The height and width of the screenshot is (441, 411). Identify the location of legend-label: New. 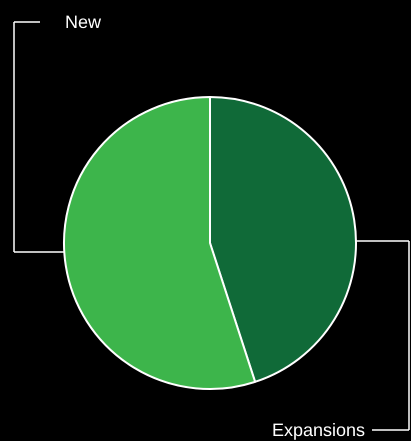
(83, 22).